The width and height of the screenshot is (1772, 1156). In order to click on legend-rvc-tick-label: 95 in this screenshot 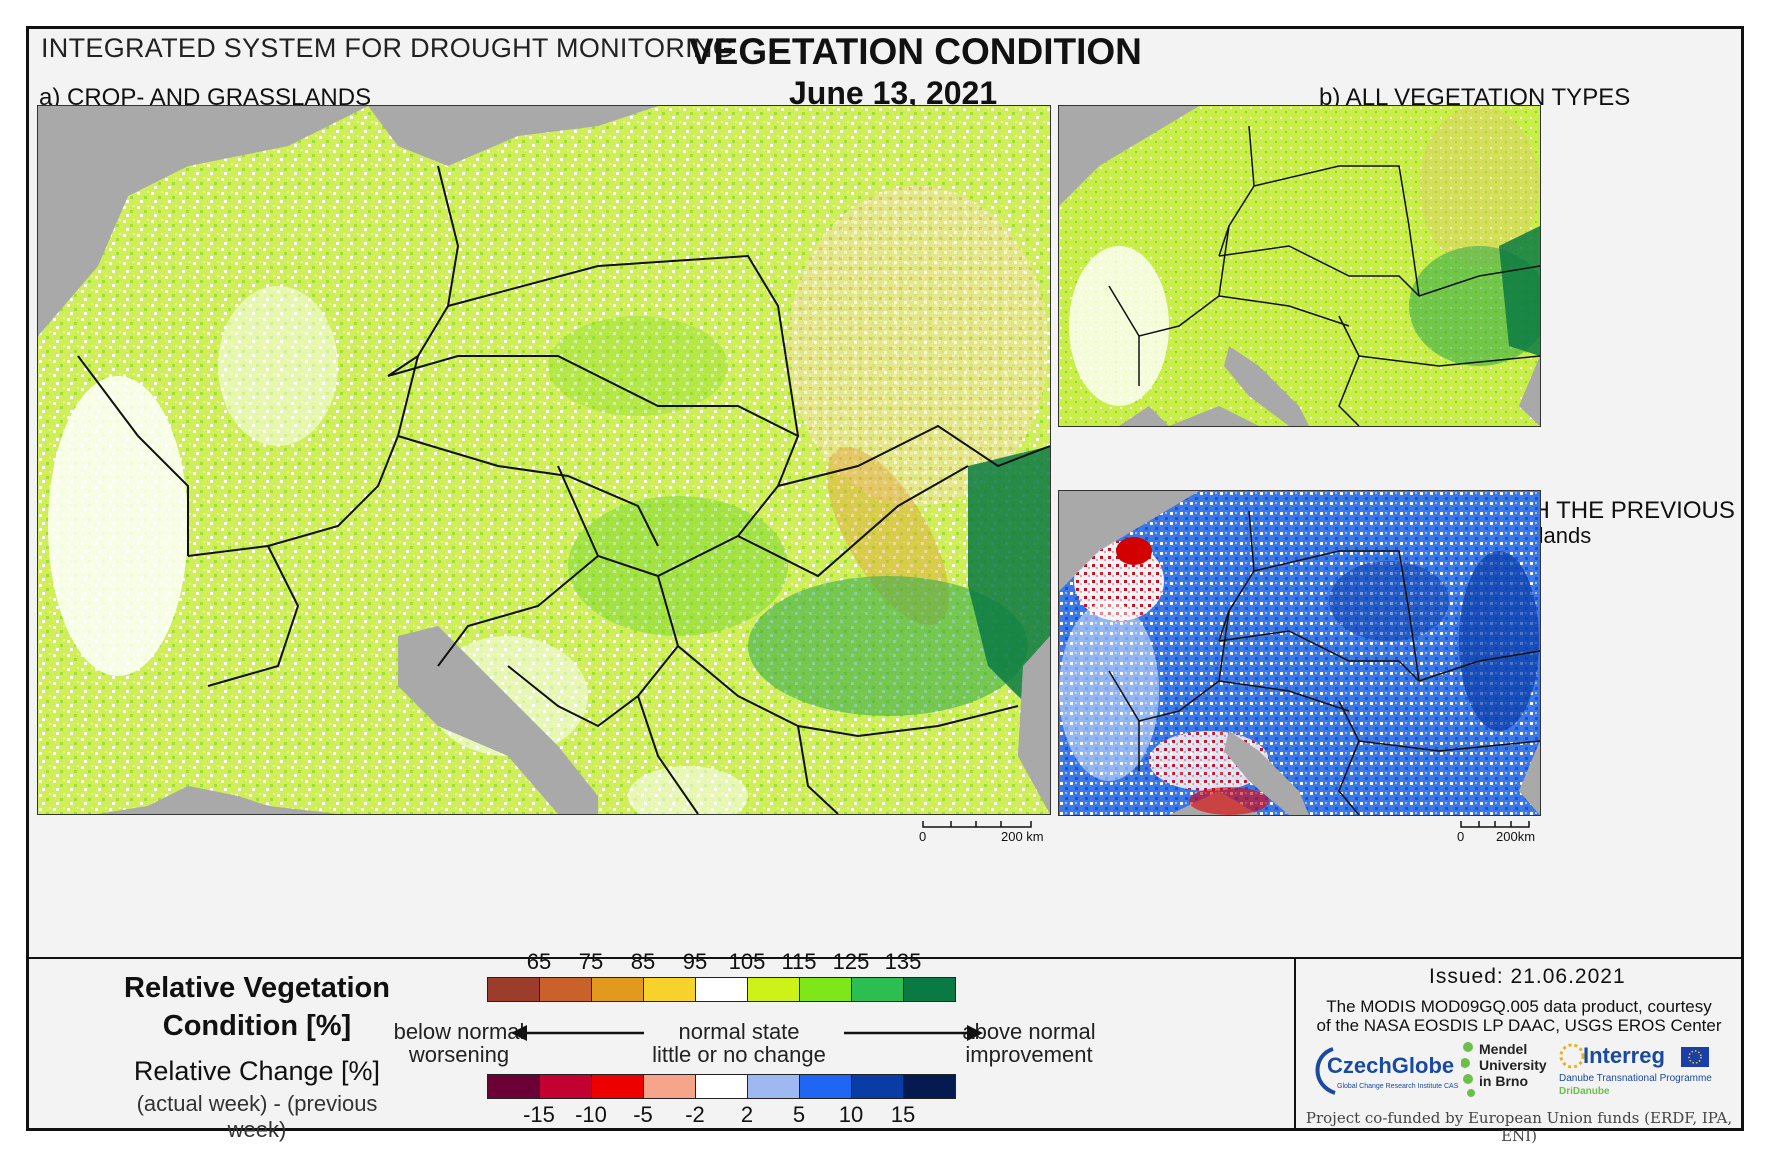, I will do `click(695, 961)`.